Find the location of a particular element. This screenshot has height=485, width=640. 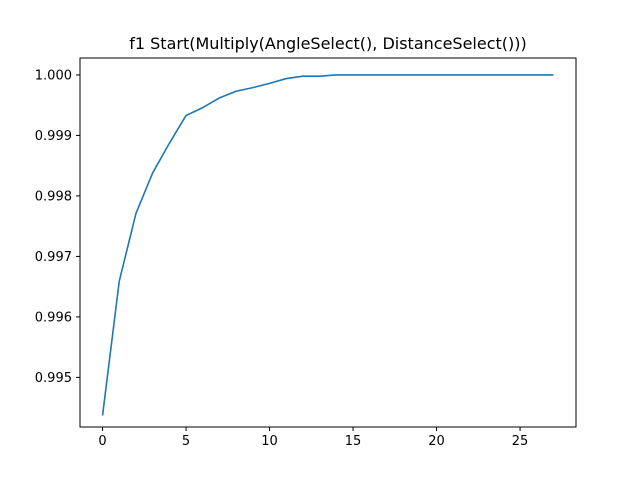

x-tick-label: 25 is located at coordinates (520, 441).